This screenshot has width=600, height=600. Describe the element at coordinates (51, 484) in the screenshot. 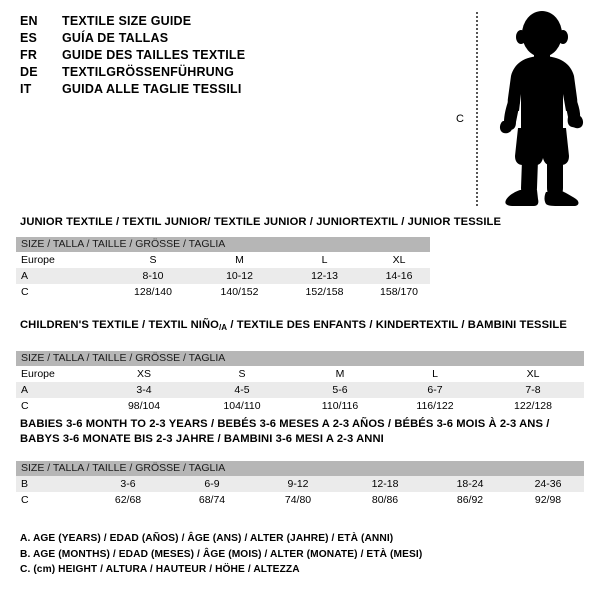

I see `row-label: B` at that location.